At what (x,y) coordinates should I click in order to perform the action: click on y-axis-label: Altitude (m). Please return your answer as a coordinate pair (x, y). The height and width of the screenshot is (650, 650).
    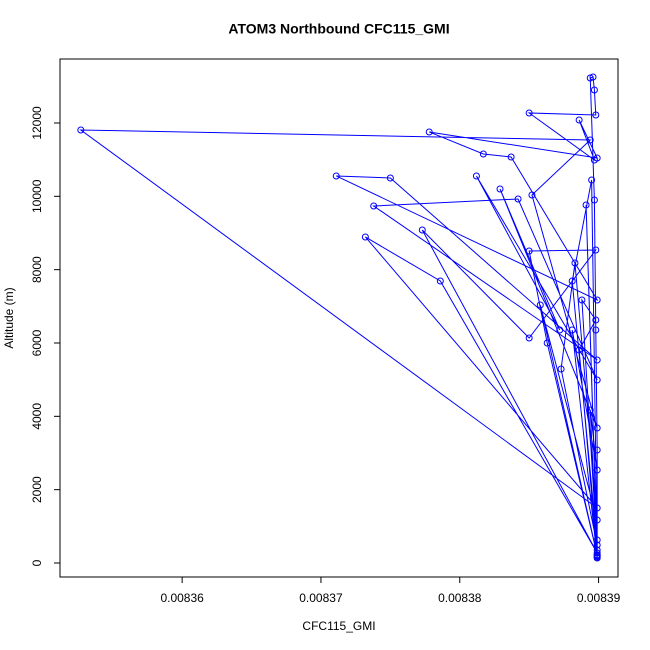
    Looking at the image, I should click on (9, 317).